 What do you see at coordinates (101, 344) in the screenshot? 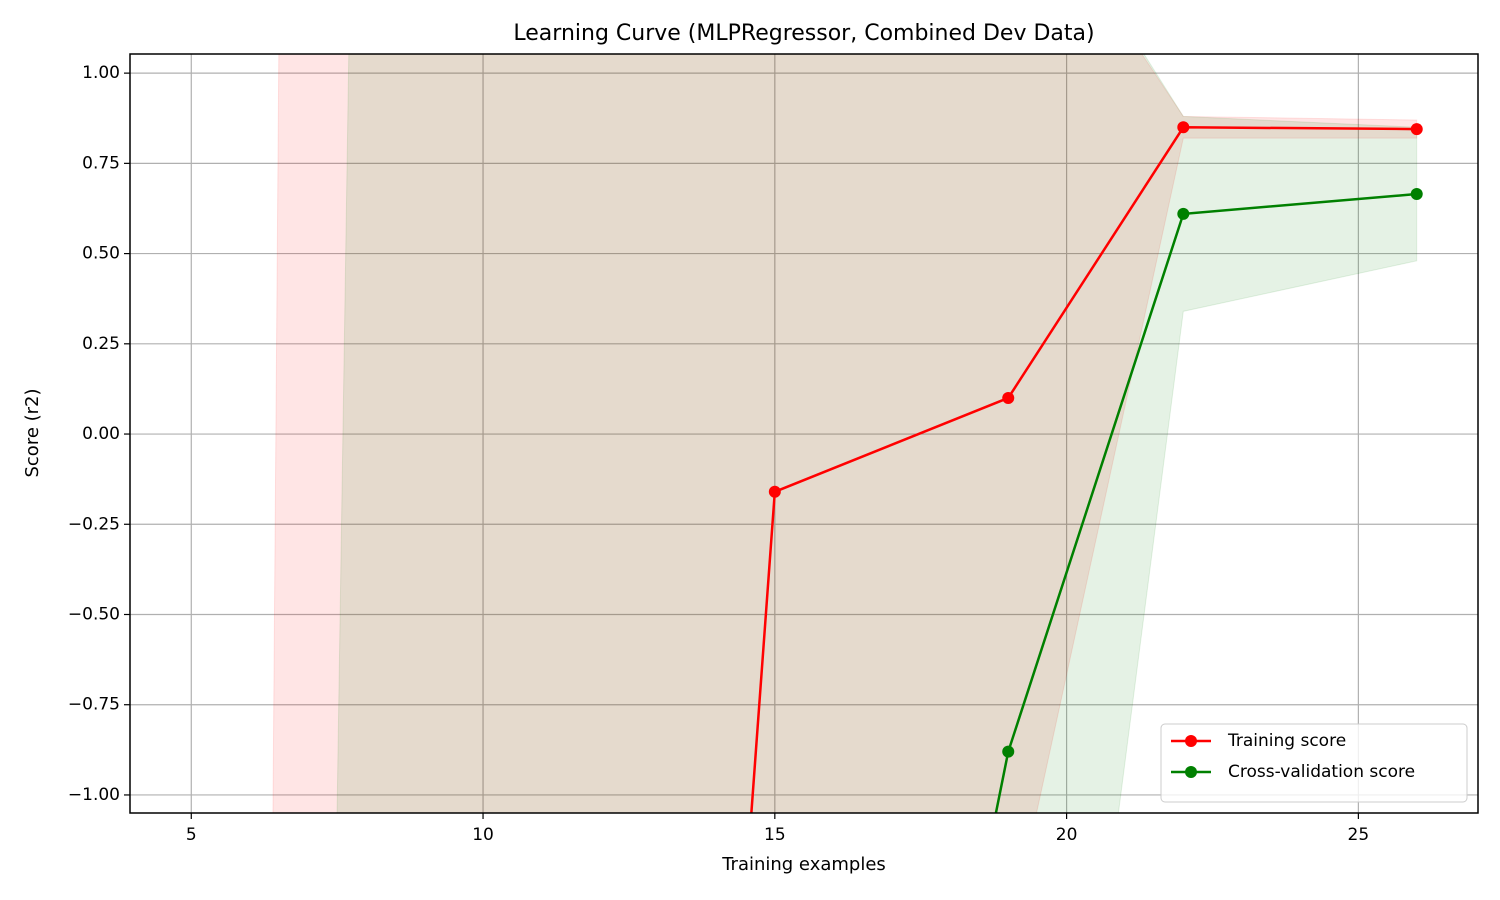
I see `y-tick-label: 0.25` at bounding box center [101, 344].